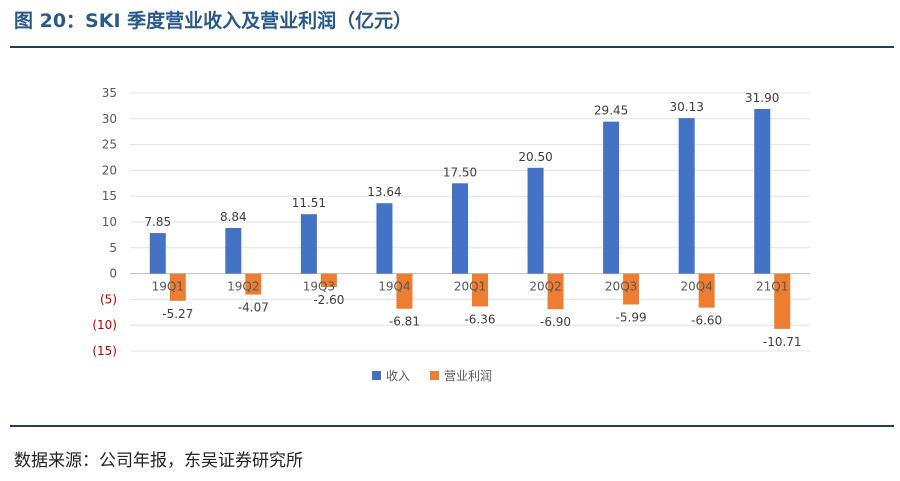  Describe the element at coordinates (109, 119) in the screenshot. I see `y-tick-label: 30` at that location.